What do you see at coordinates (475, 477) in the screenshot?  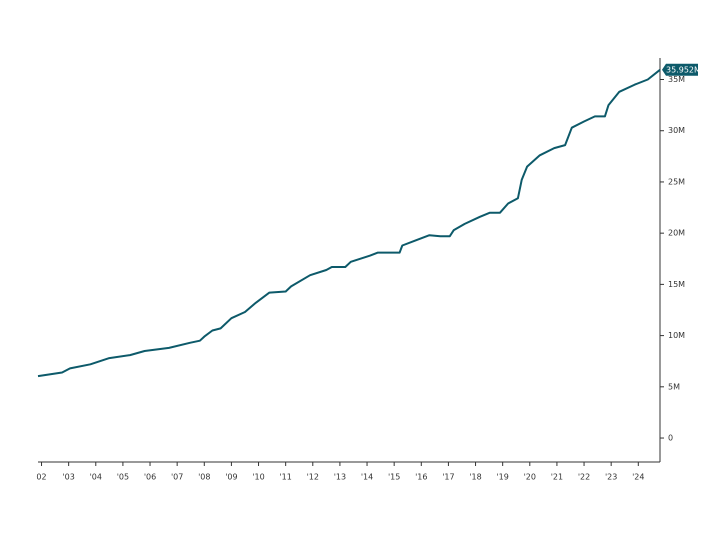 I see `x-tick-label: '18` at bounding box center [475, 477].